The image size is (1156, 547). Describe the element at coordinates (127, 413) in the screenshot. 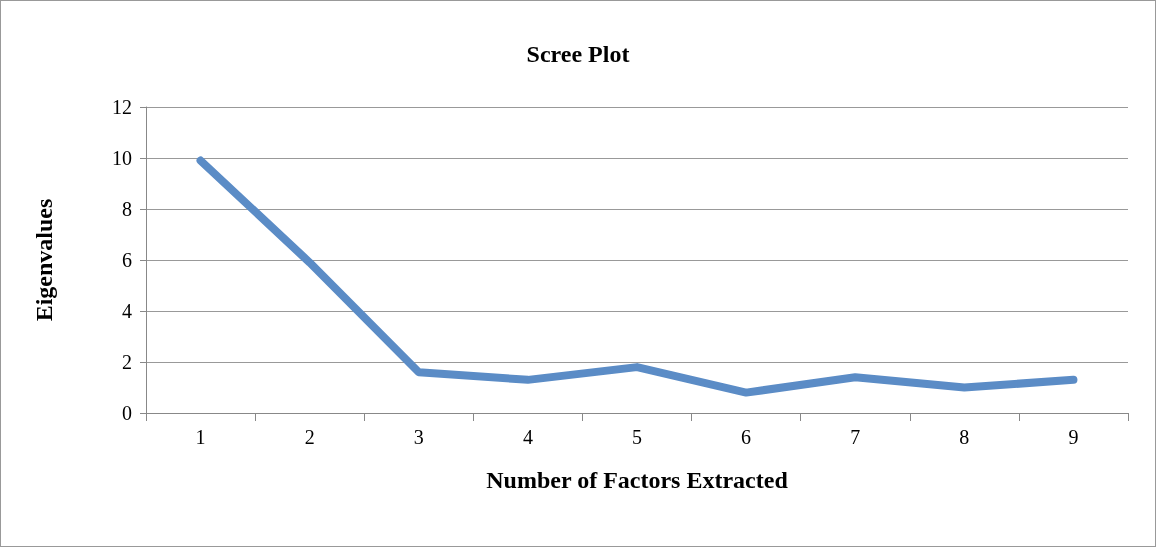

I see `y-tick-label: 0` at that location.